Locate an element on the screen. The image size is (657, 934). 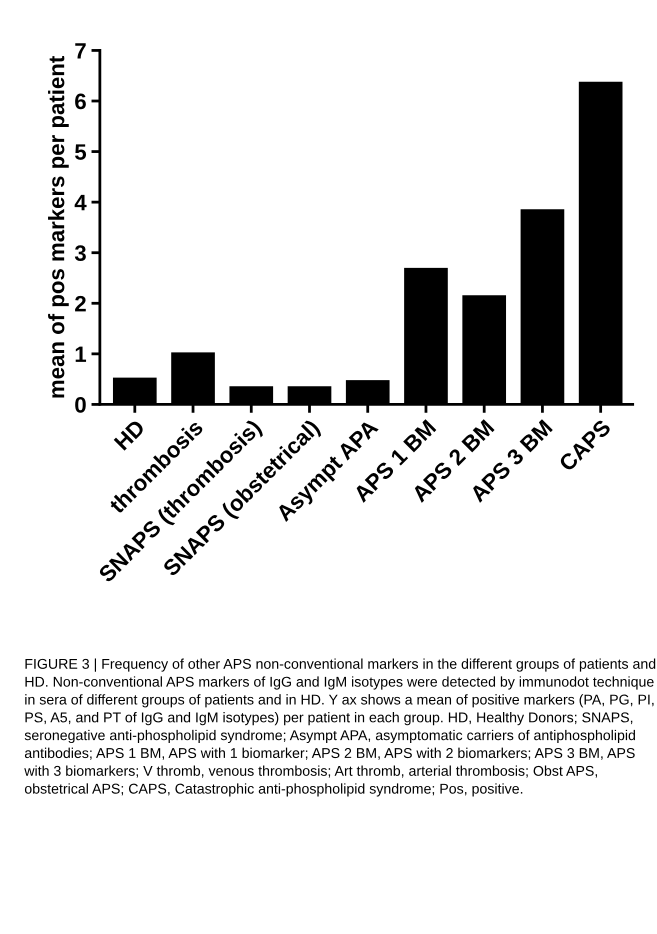
y-axis-title: mean of pos markers per patient is located at coordinates (58, 227).